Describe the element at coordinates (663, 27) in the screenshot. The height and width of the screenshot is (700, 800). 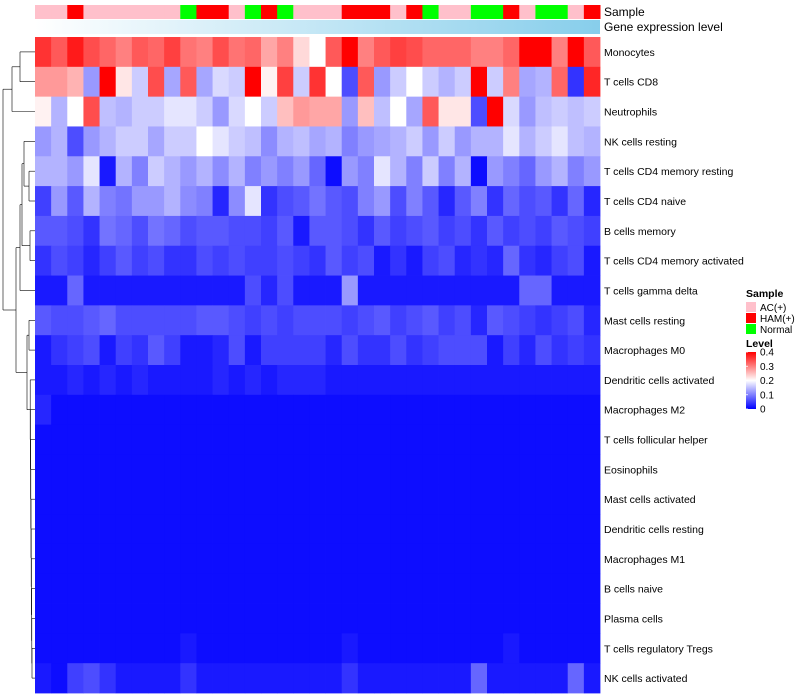
I see `gene-expression-track-label: Gene expression level` at that location.